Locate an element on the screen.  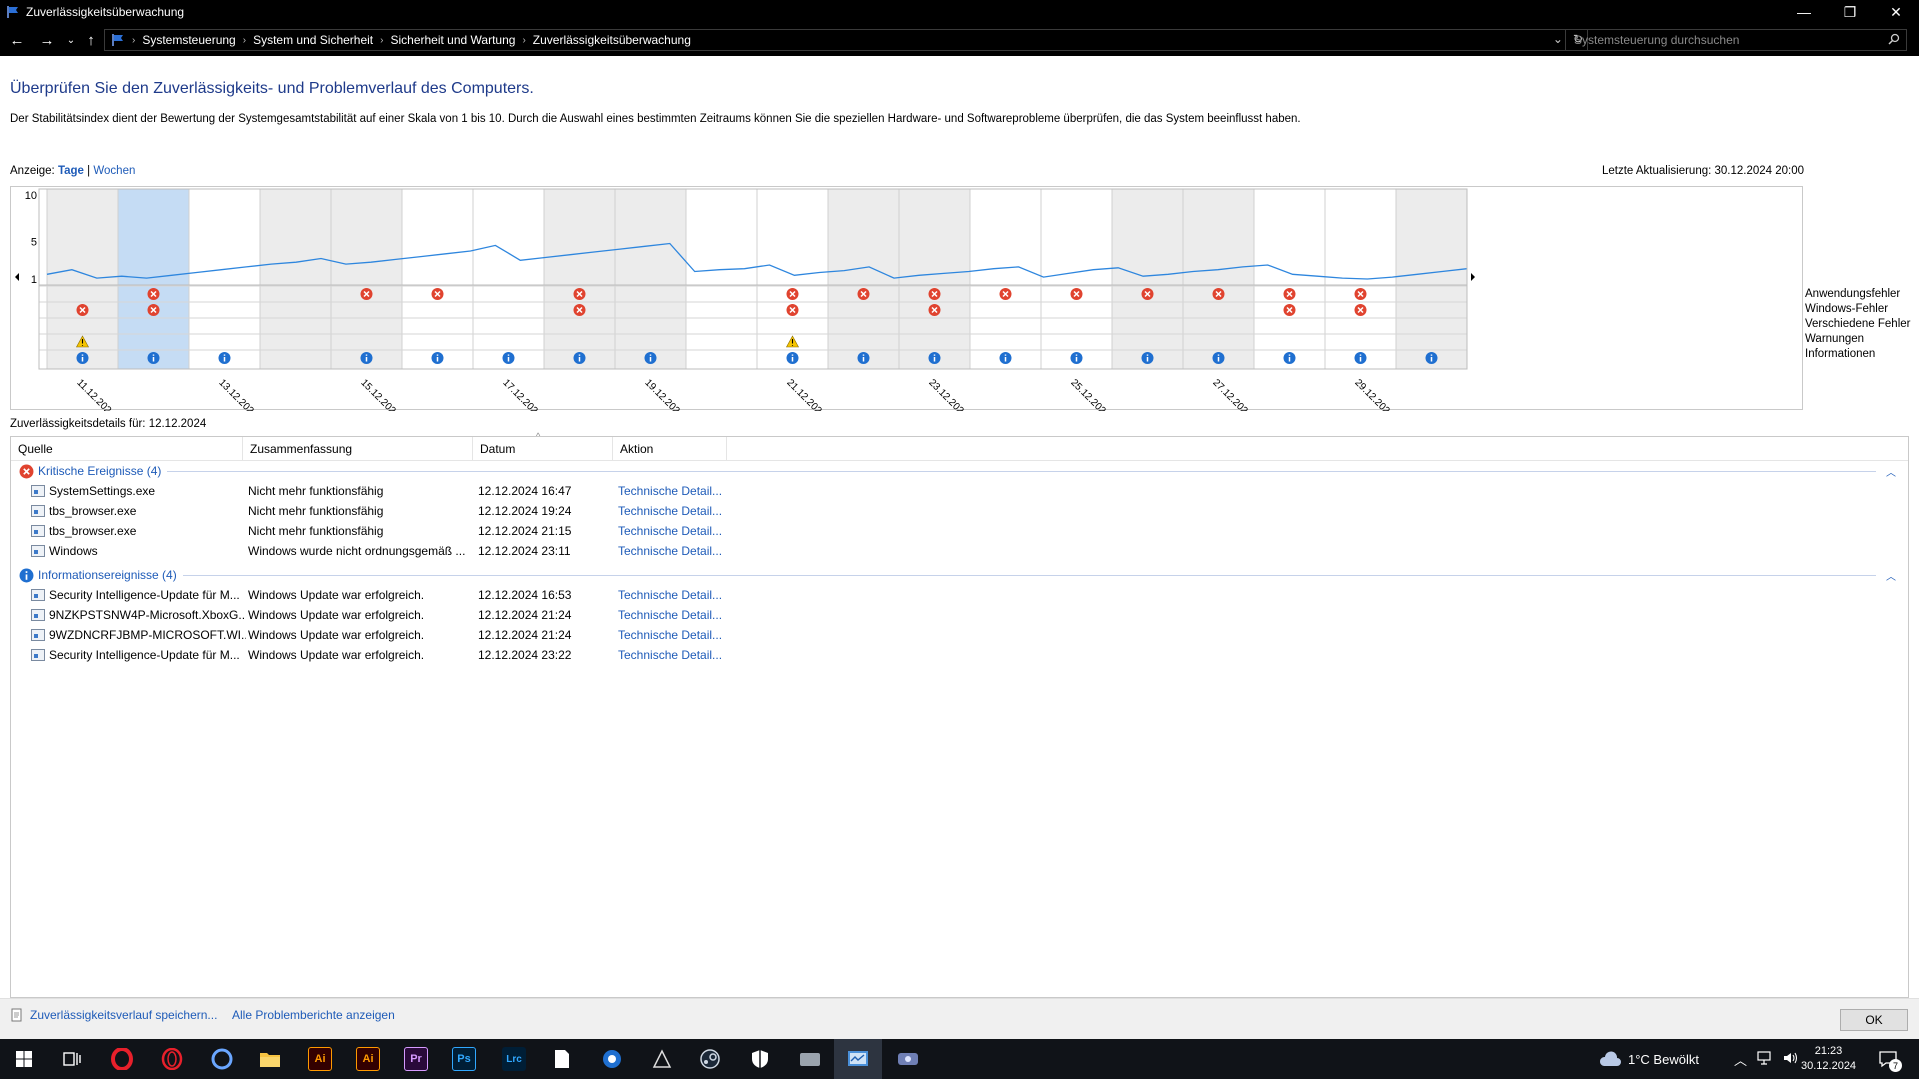
lightroom-classic-icon: Lrc is located at coordinates (514, 1059).